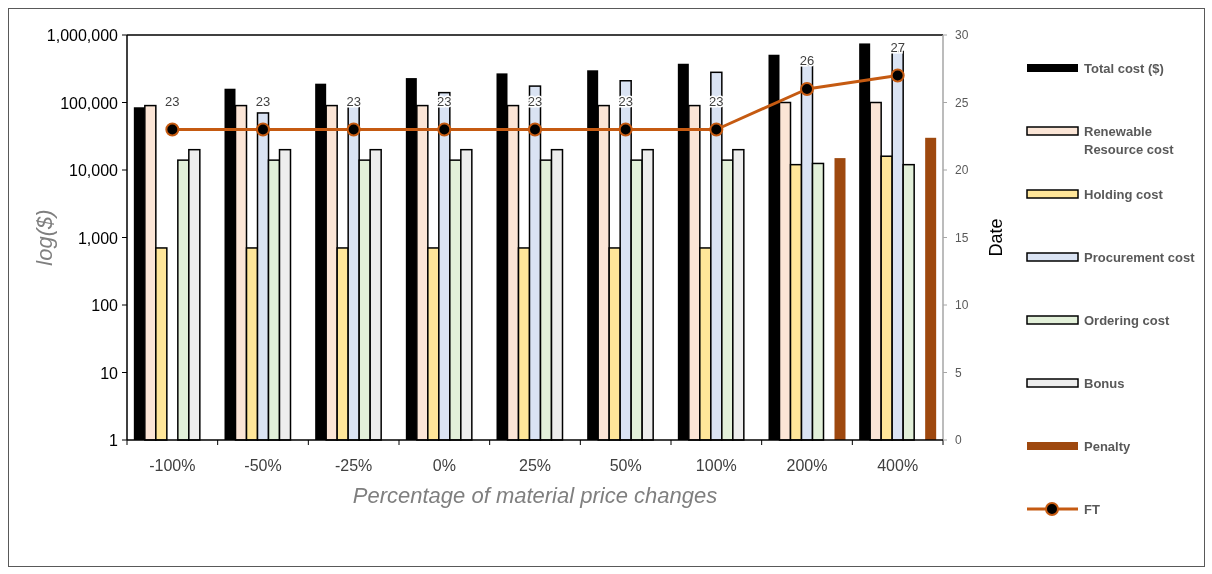 Image resolution: width=1212 pixels, height=574 pixels. I want to click on x-tick-label: -100%, so click(172, 465).